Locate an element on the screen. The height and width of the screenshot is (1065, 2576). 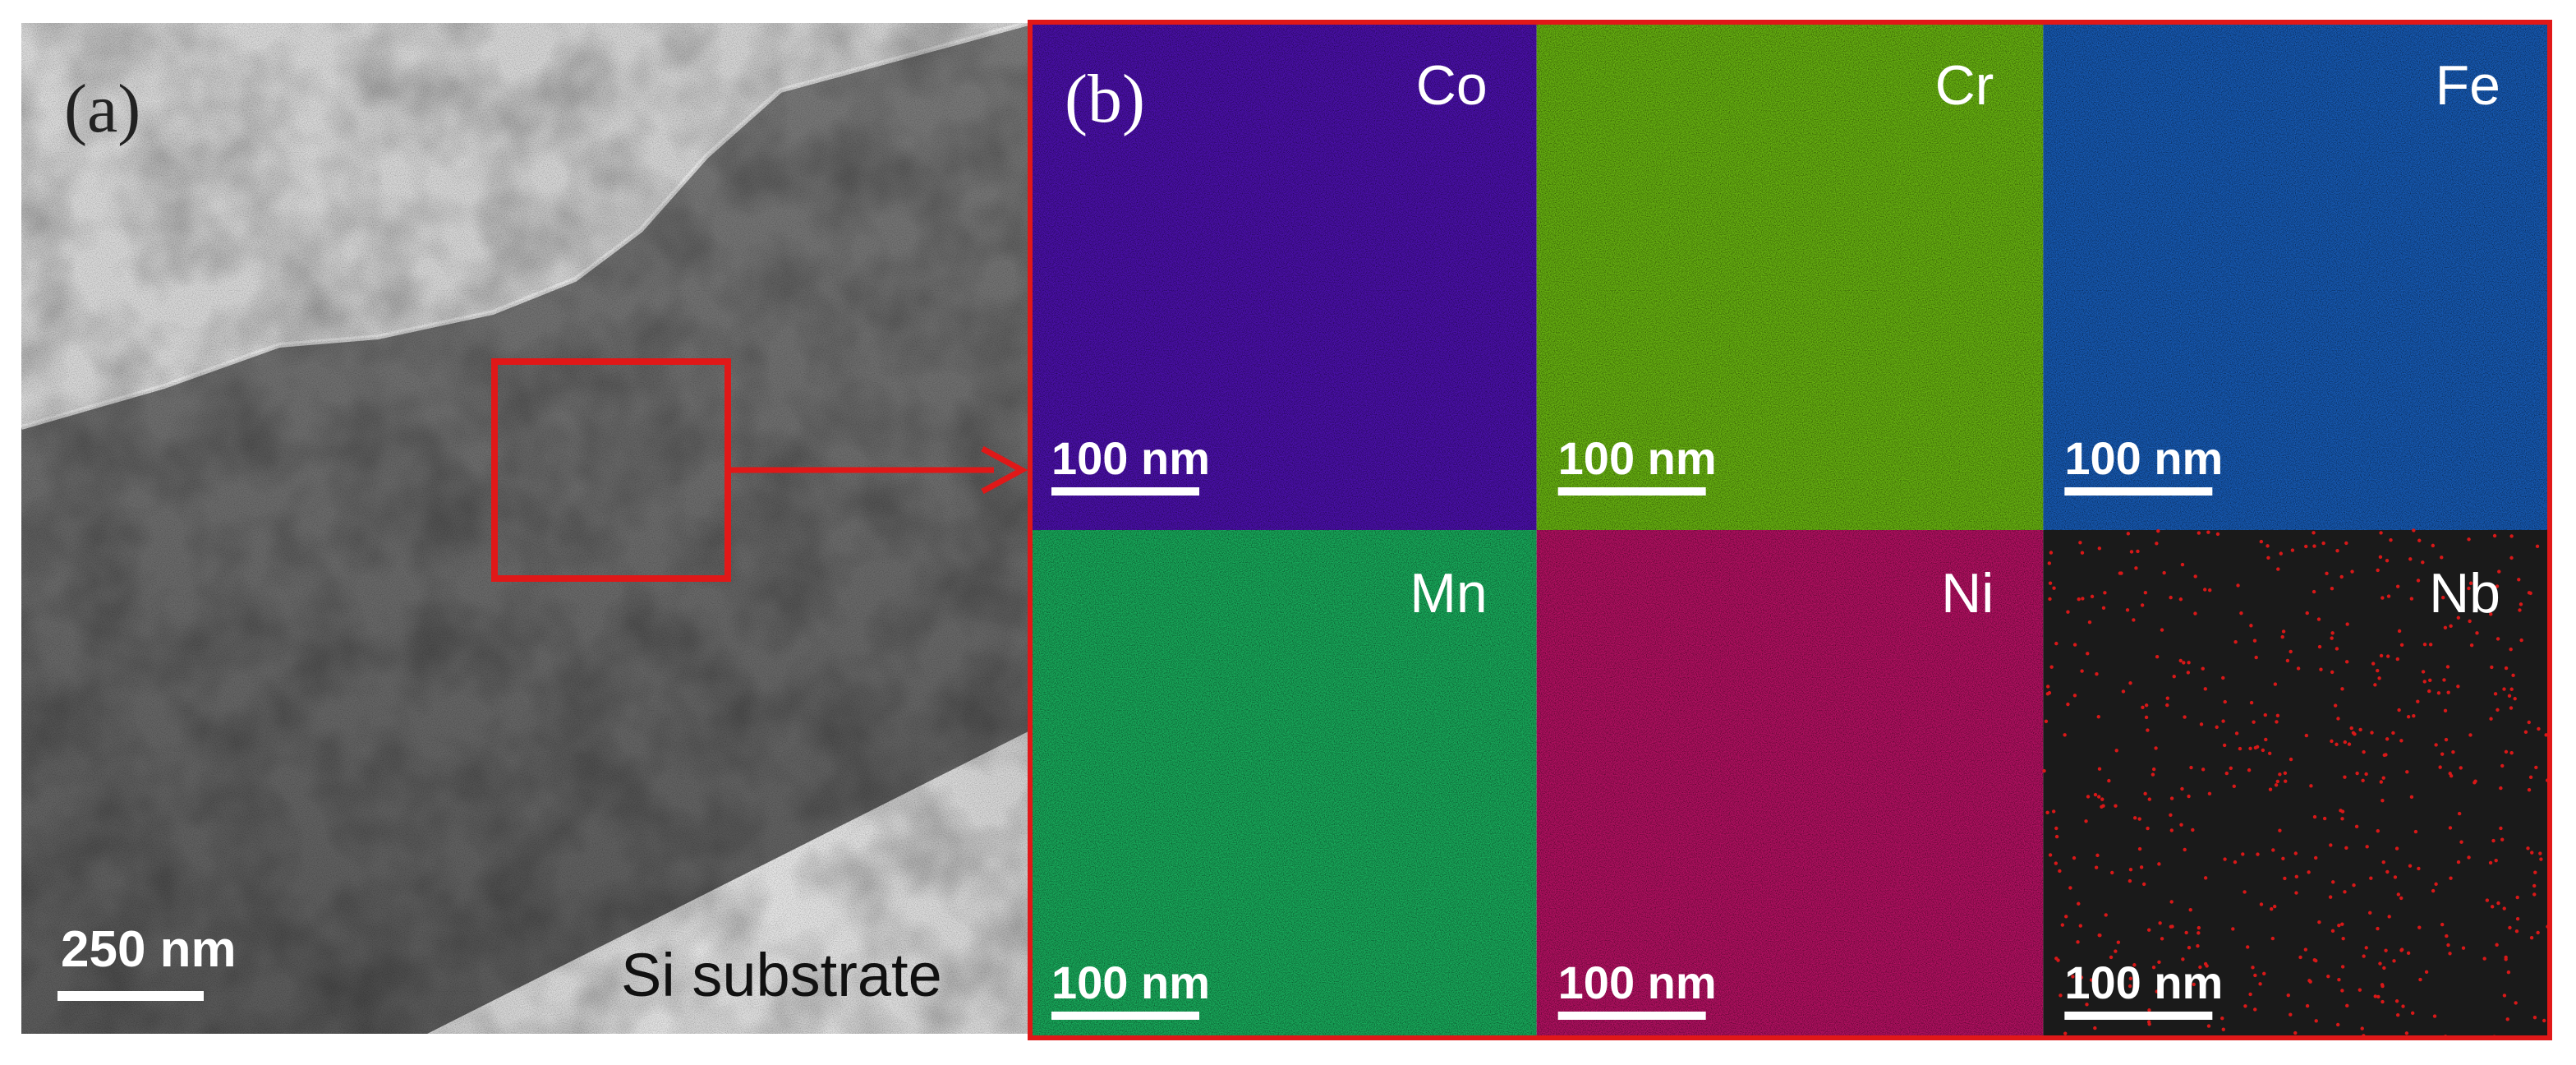
eds-map-mn: Mn 100 nm is located at coordinates (1283, 784).